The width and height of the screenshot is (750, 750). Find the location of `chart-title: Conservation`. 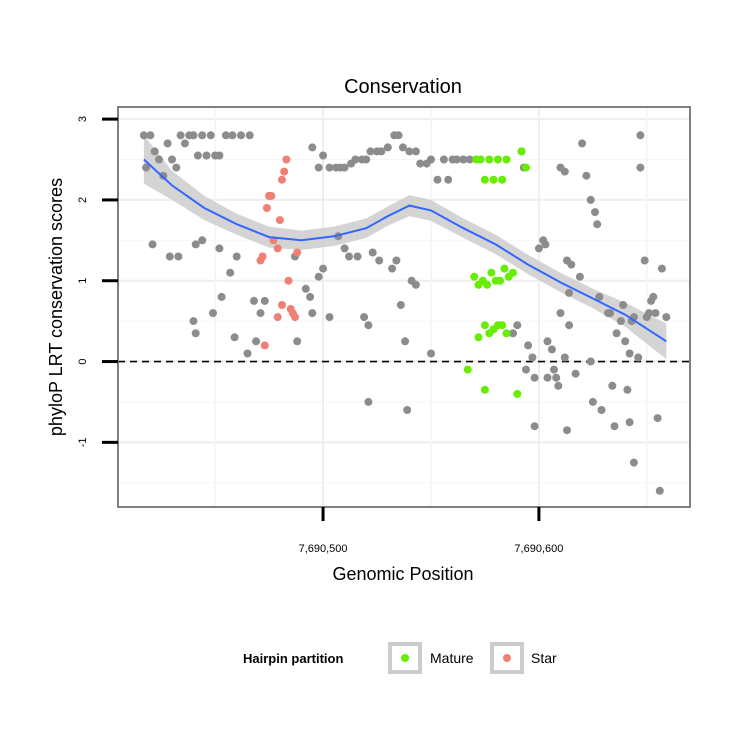

chart-title: Conservation is located at coordinates (403, 87).